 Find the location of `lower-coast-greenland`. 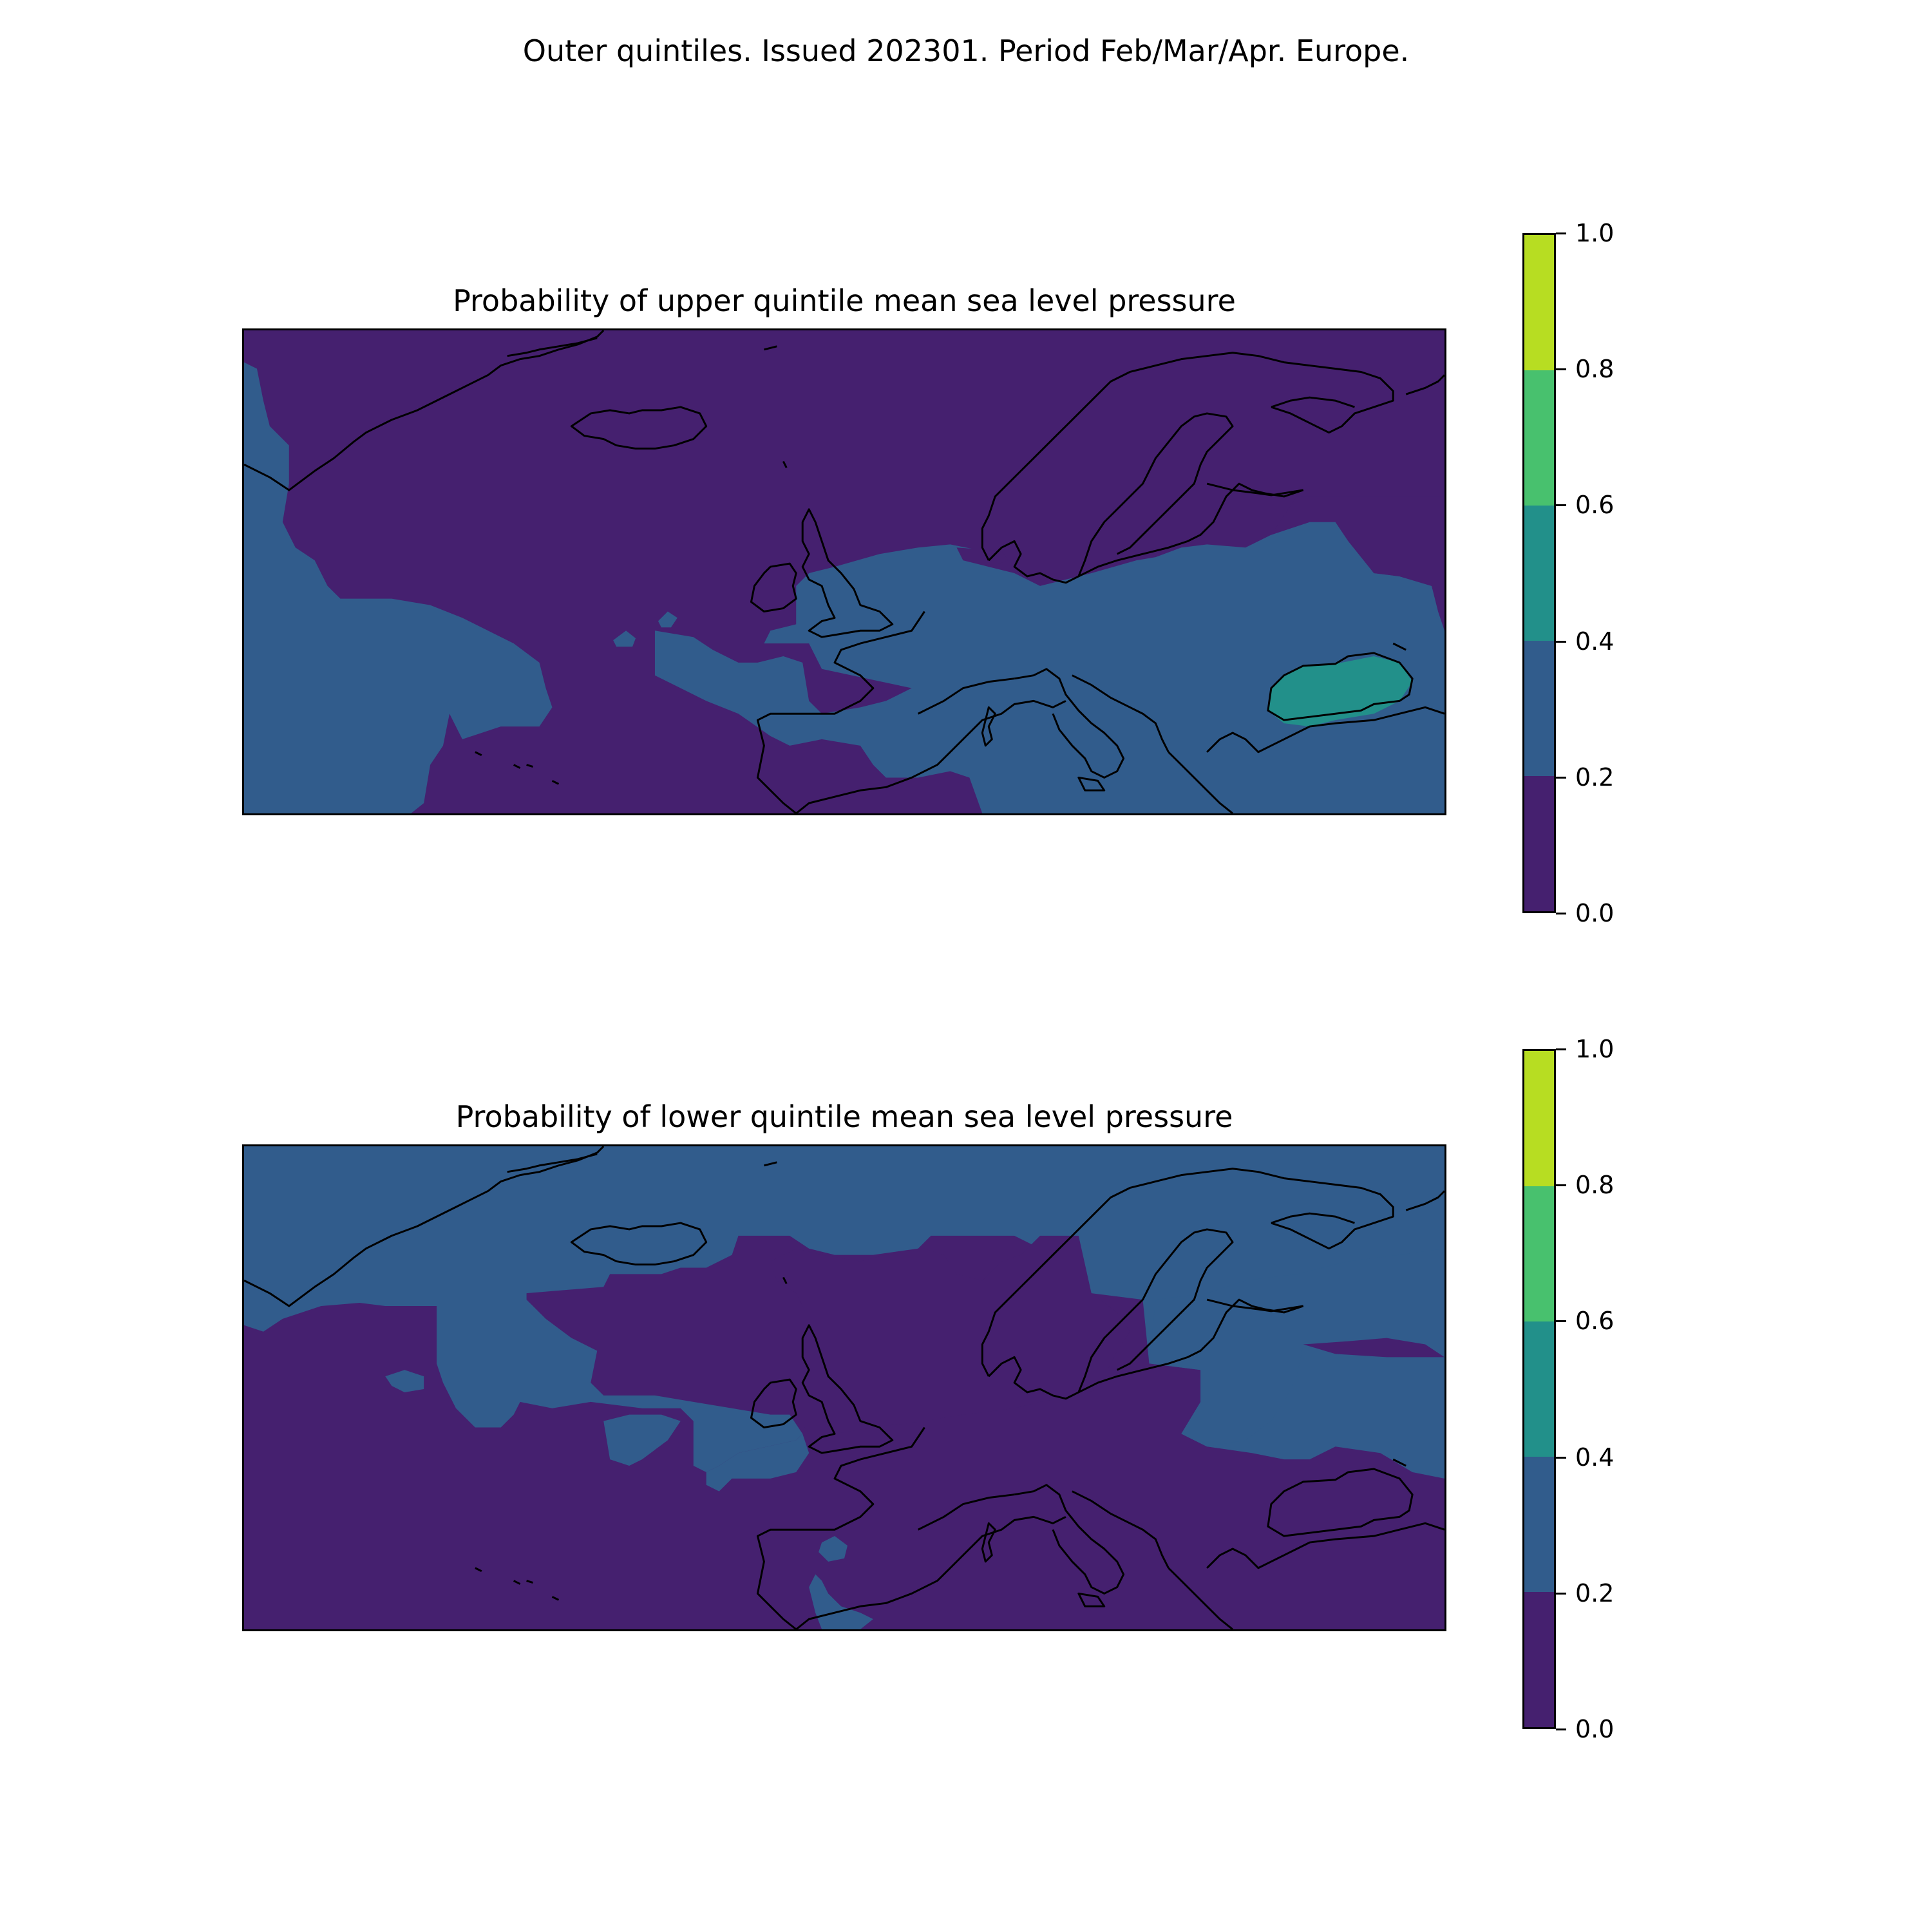

lower-coast-greenland is located at coordinates (425, 1226).